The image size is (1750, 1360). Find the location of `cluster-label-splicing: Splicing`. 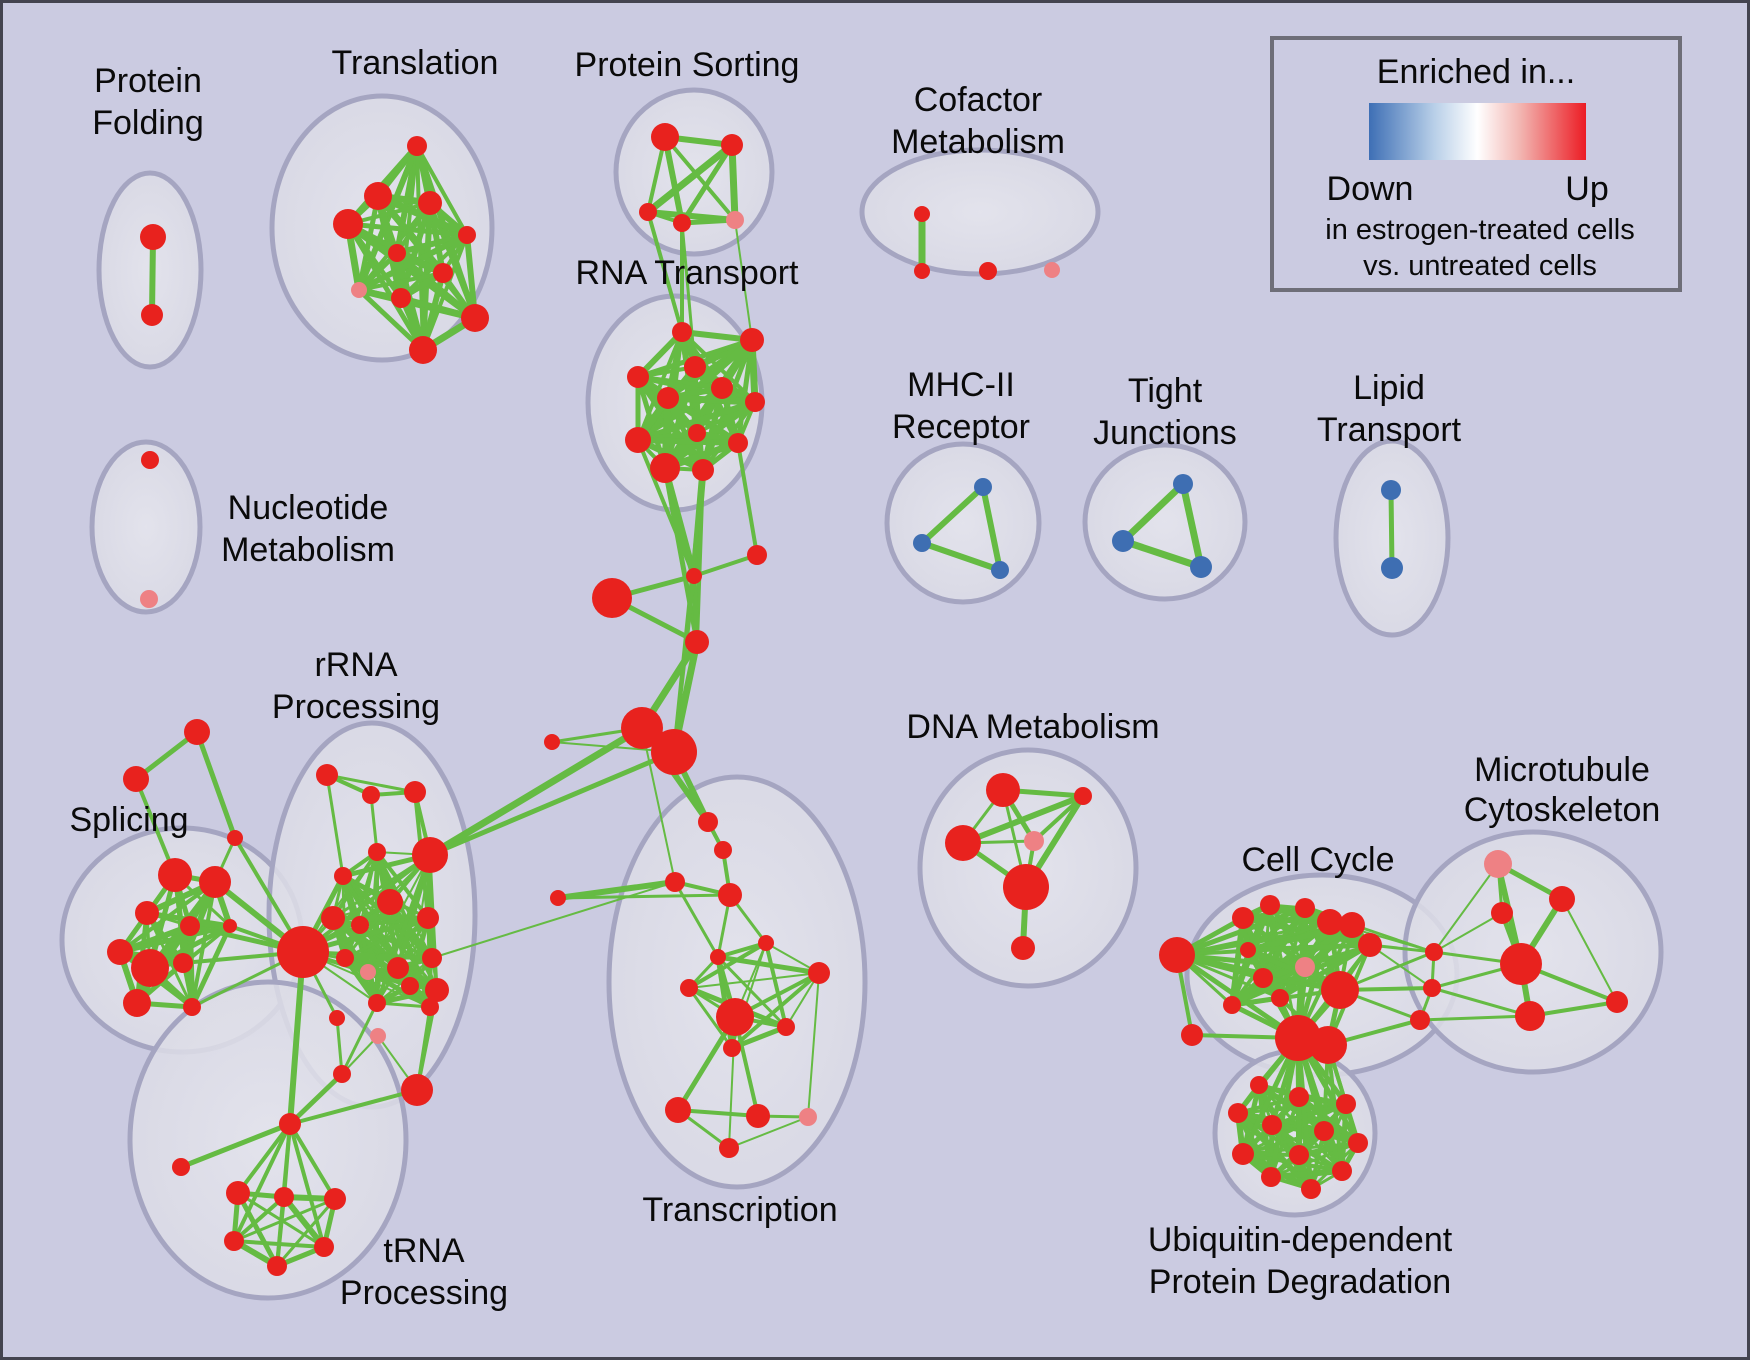

cluster-label-splicing: Splicing is located at coordinates (128, 820).